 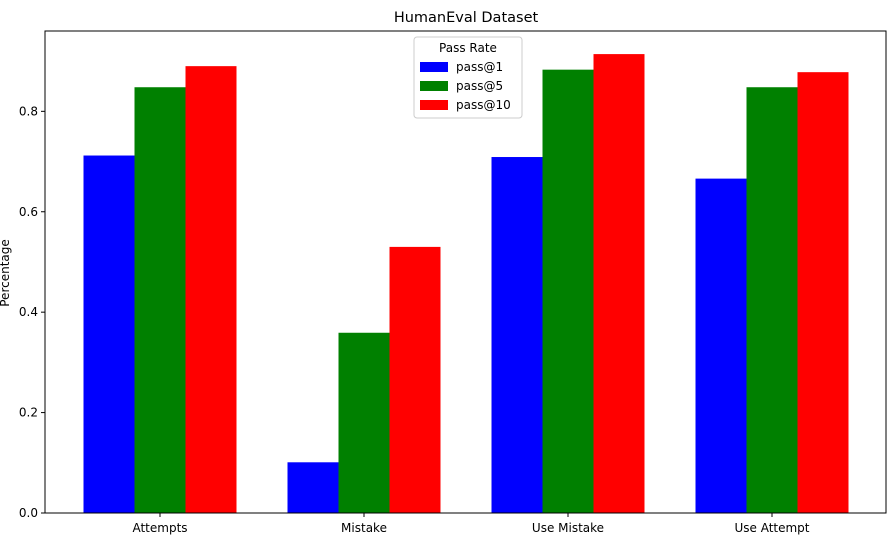 I want to click on bar-pass-at-10-use-mistake, so click(x=619, y=284).